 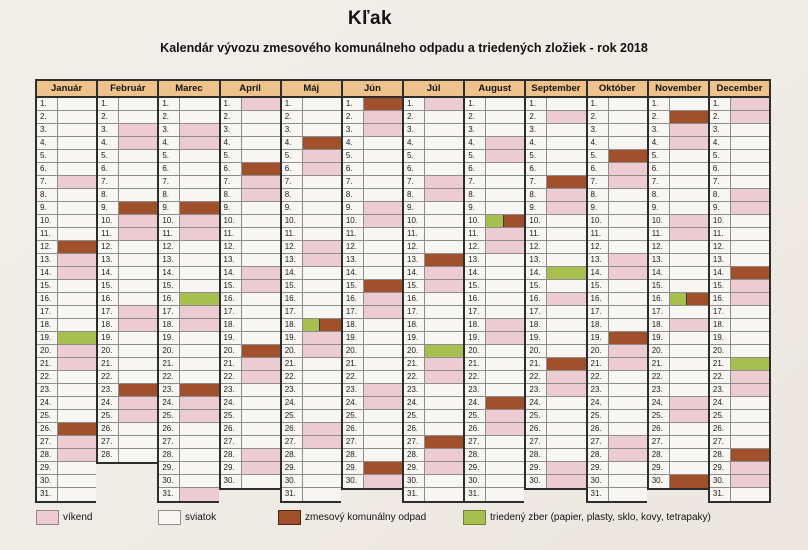 What do you see at coordinates (231, 403) in the screenshot?
I see `day-number: 24.` at bounding box center [231, 403].